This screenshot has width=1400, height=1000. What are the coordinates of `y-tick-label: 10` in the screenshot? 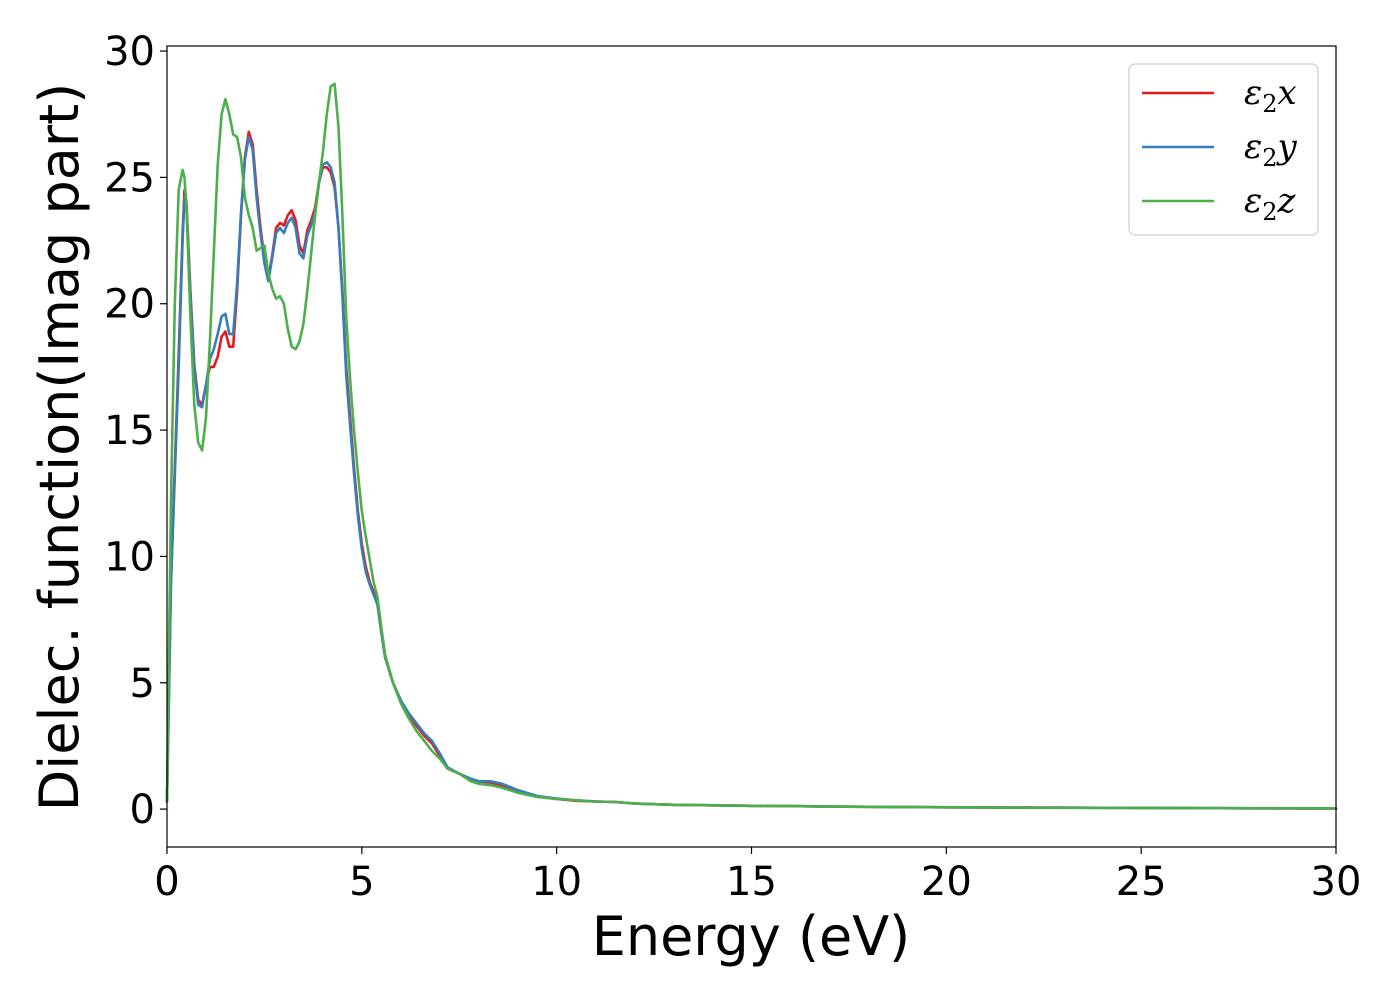 It's located at (129, 557).